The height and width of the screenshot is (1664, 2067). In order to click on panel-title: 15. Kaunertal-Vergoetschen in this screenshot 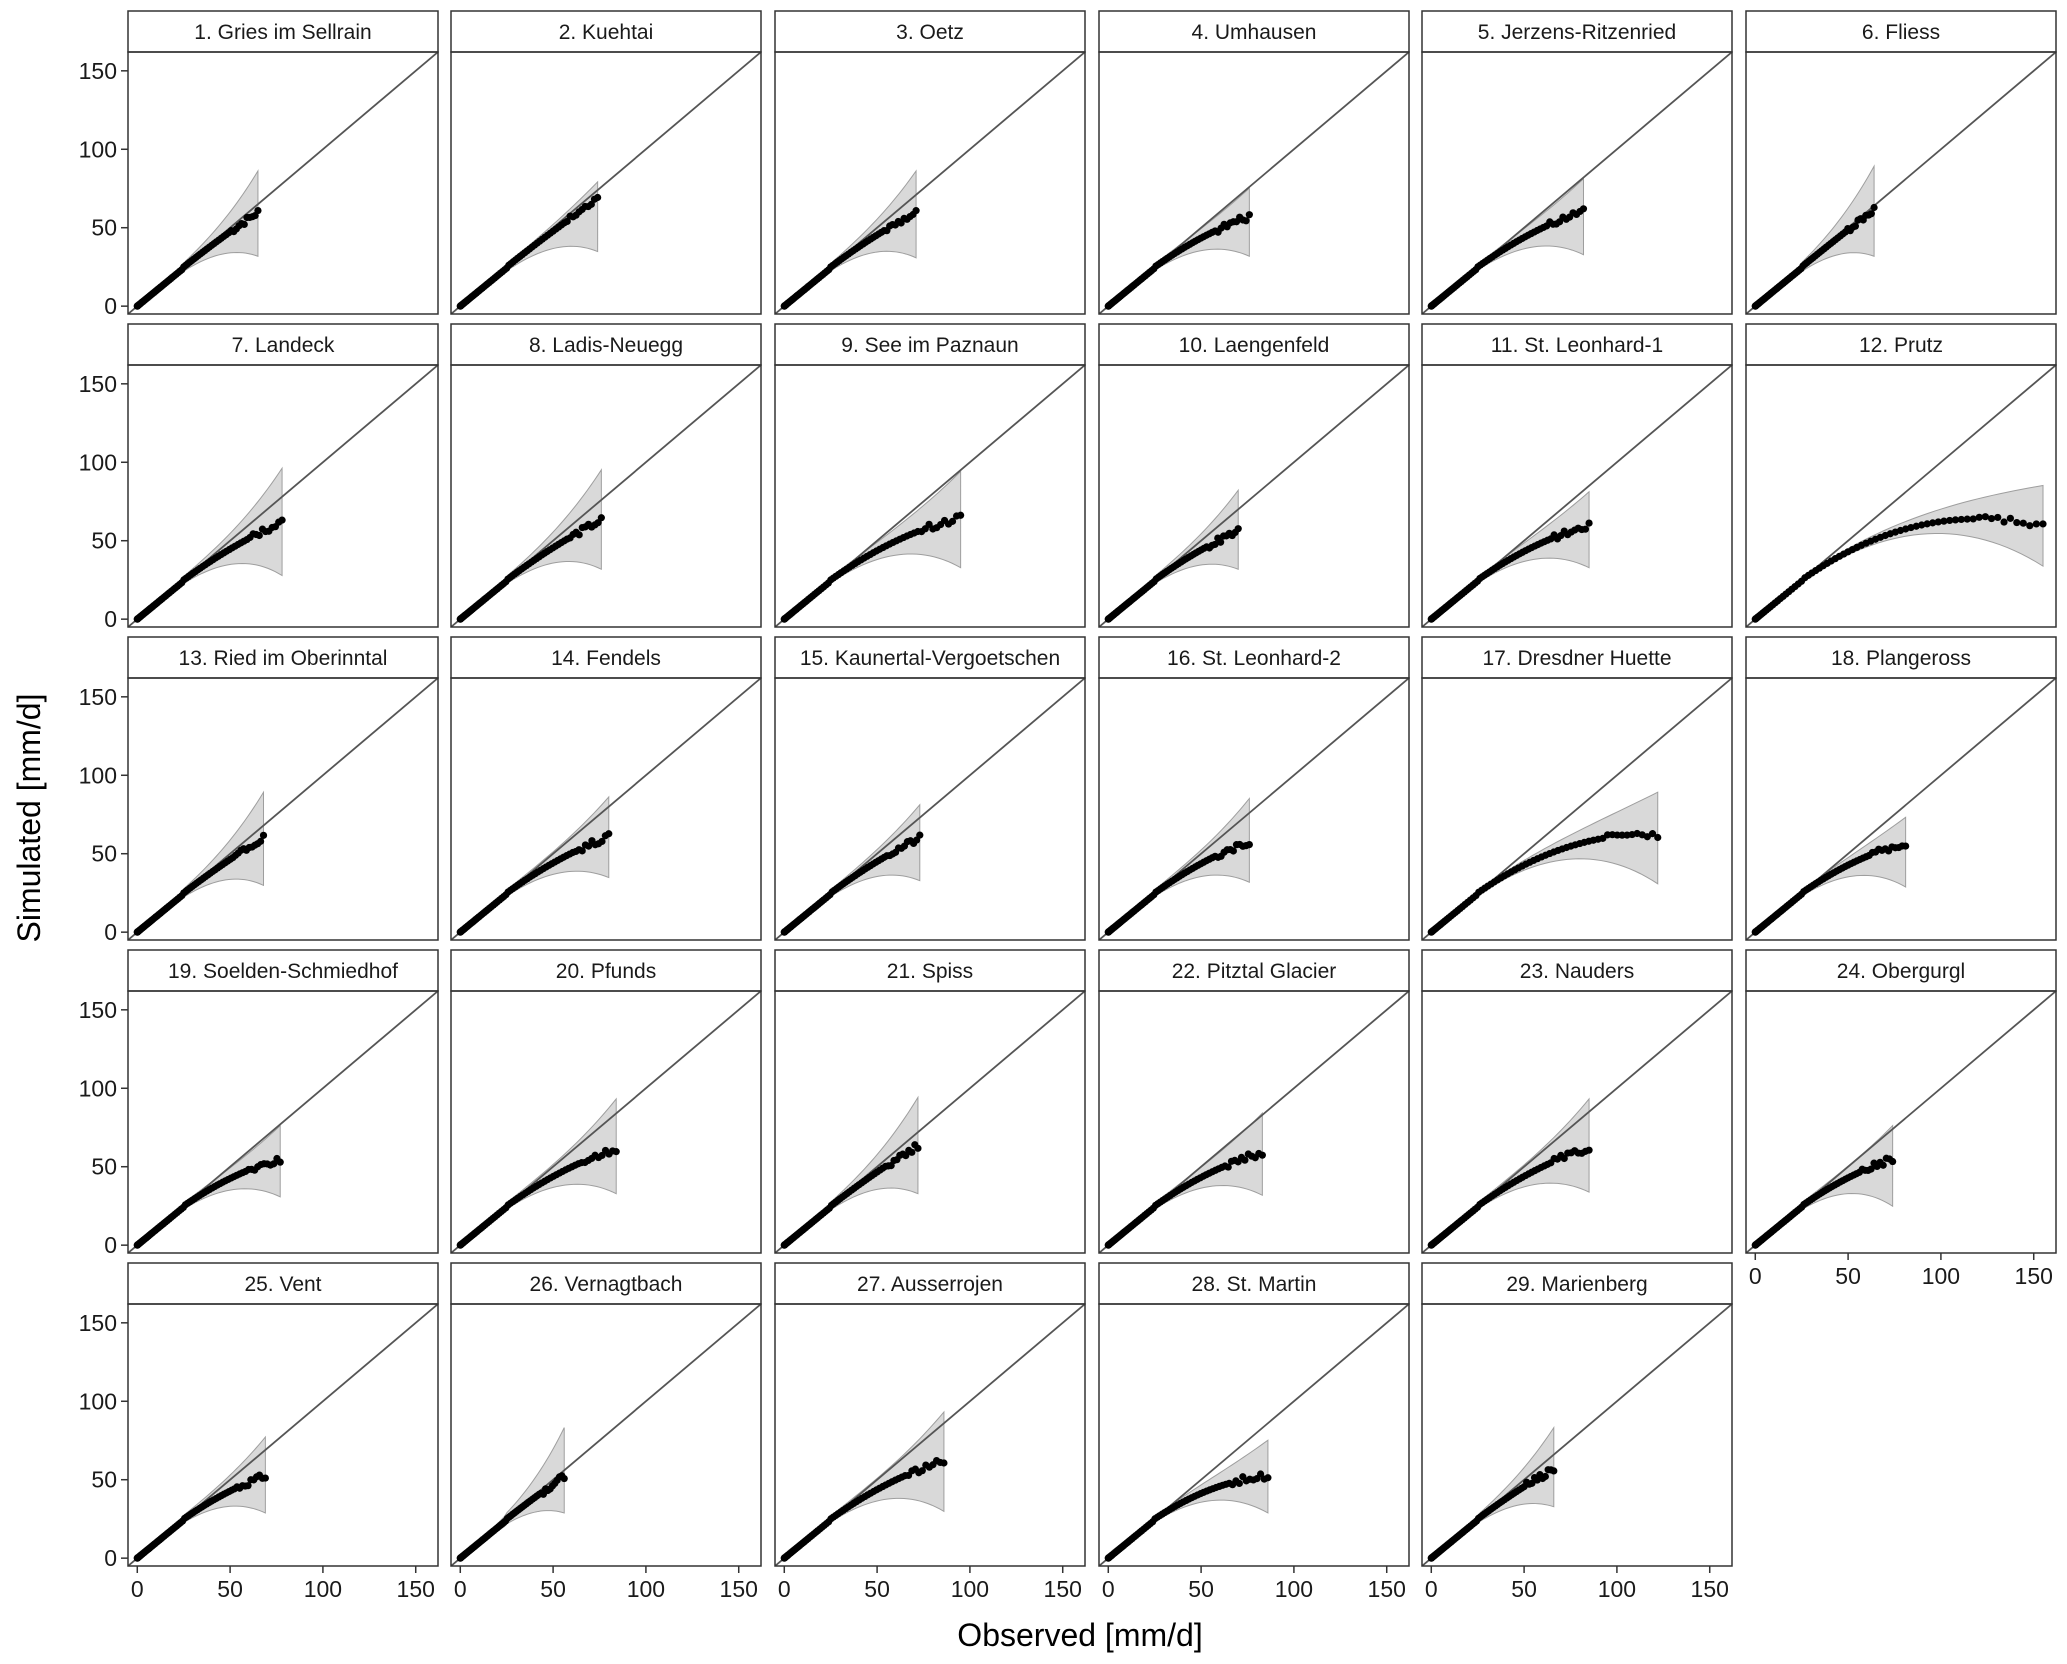, I will do `click(930, 658)`.